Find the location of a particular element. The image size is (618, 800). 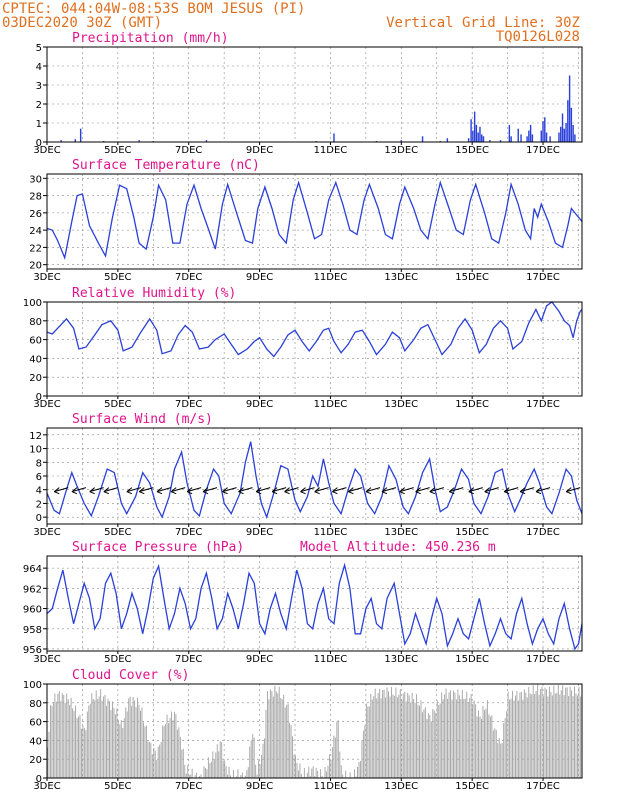

temp-ytick-label: 20 is located at coordinates (35, 266).